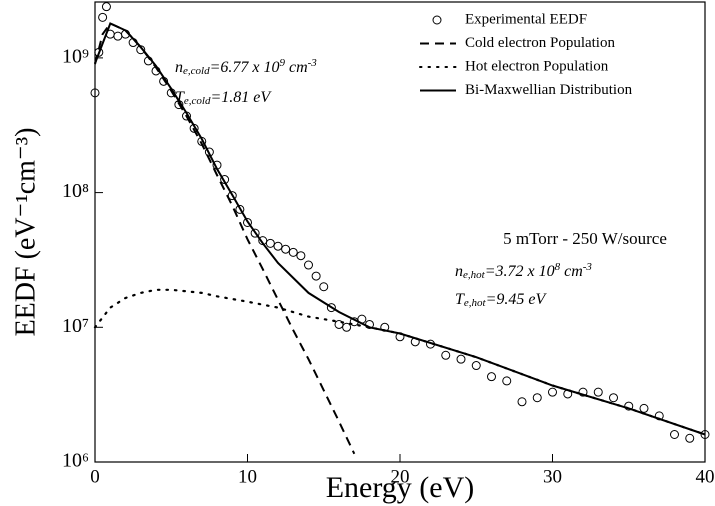 The width and height of the screenshot is (715, 506). I want to click on annotation-part: =6.77 x 10, so click(245, 67).